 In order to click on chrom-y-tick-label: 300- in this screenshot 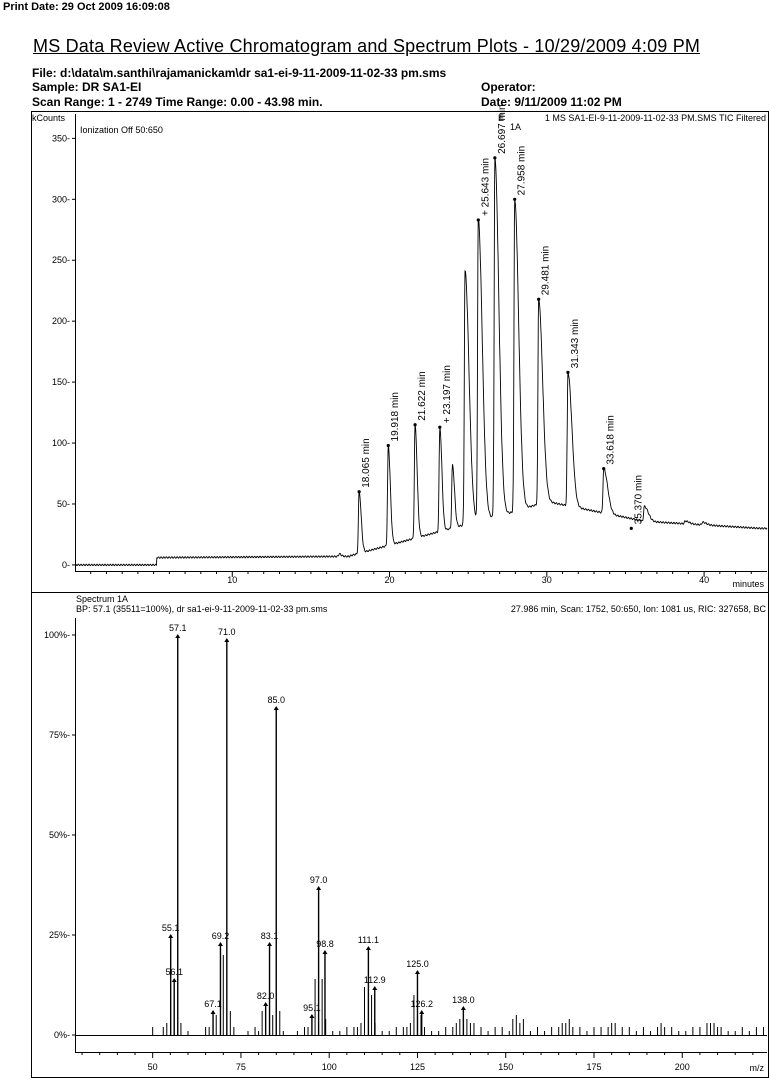, I will do `click(61, 199)`.